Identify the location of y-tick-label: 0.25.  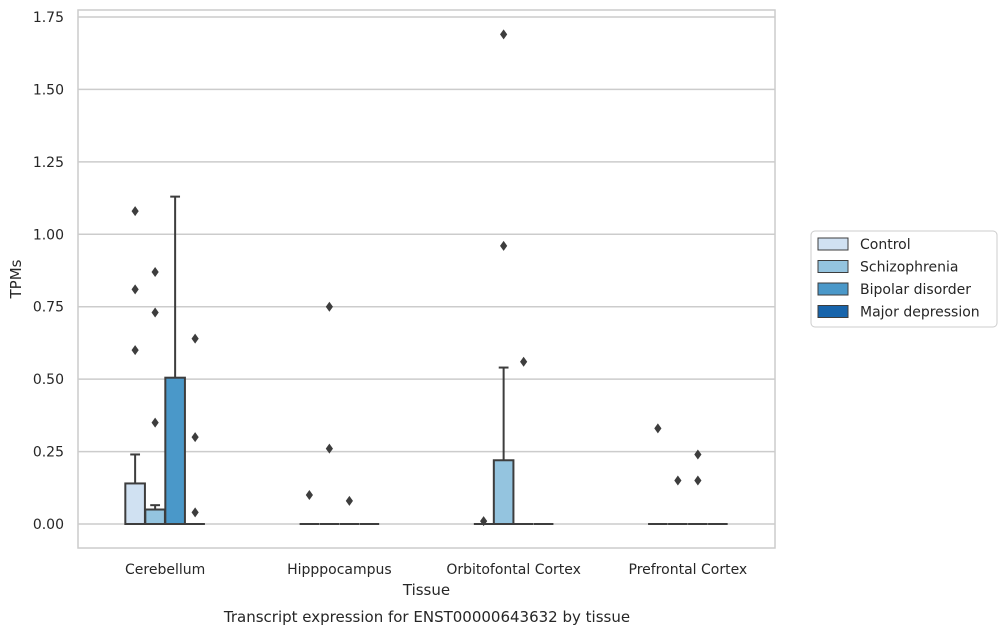
(48, 453).